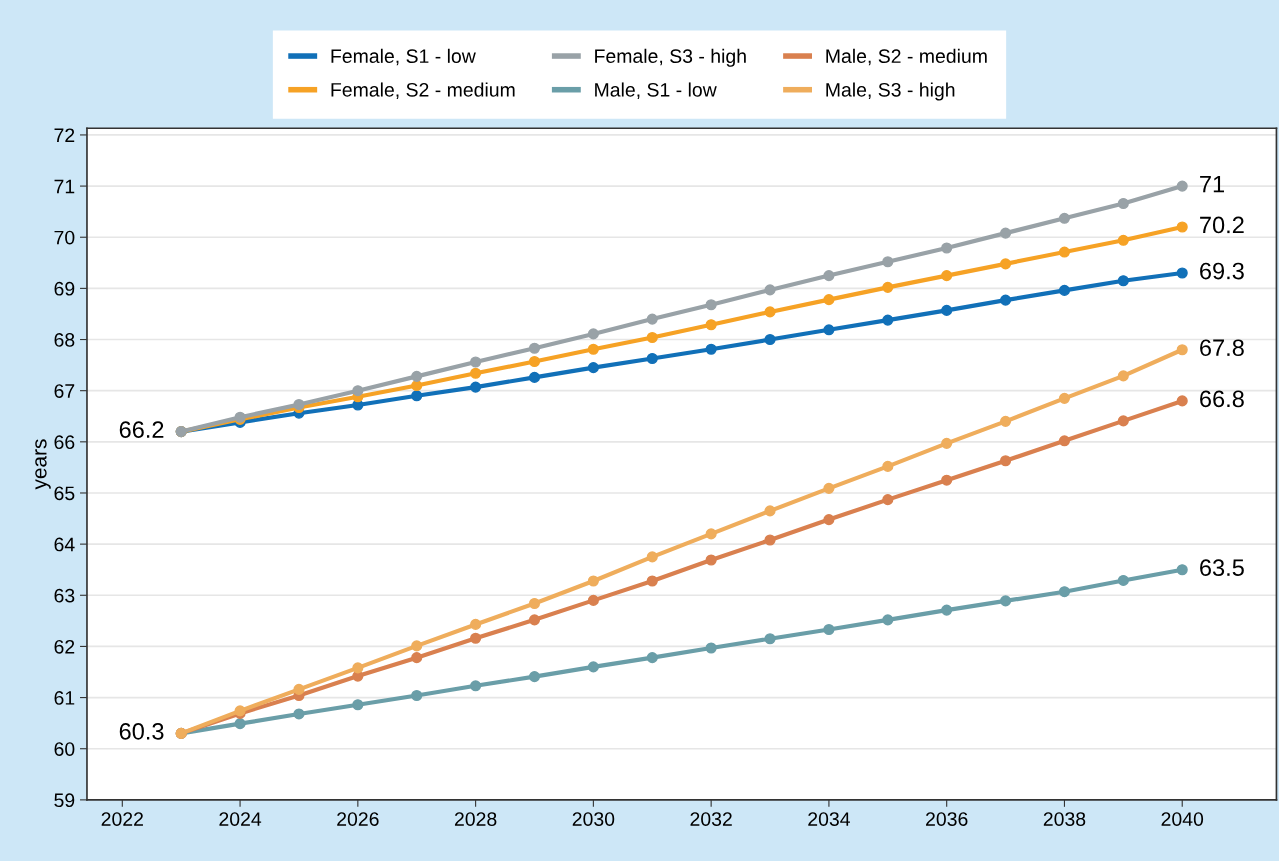 This screenshot has width=1279, height=861. Describe the element at coordinates (64, 391) in the screenshot. I see `y-tick-label: 67` at that location.